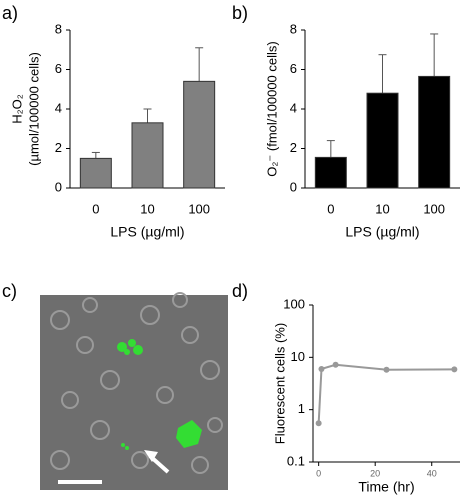 The image size is (474, 495). What do you see at coordinates (294, 303) in the screenshot?
I see `y-tick-label: 100` at bounding box center [294, 303].